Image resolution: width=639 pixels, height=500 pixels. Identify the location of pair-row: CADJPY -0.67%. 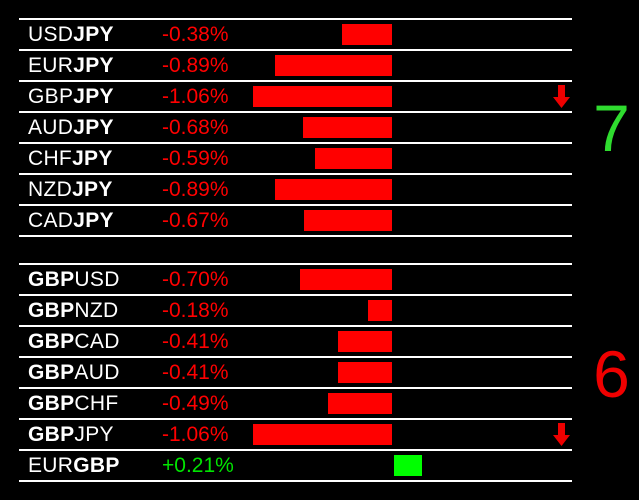
(295, 219).